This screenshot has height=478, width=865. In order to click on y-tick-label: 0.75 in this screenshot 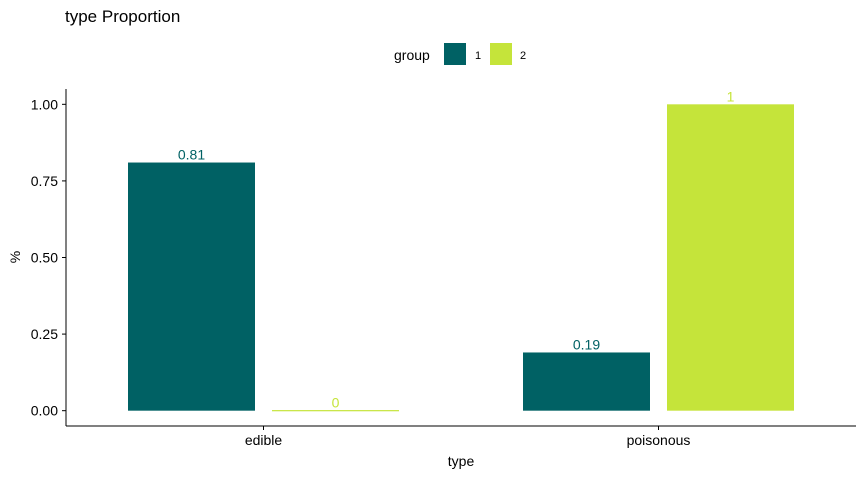, I will do `click(44, 181)`.